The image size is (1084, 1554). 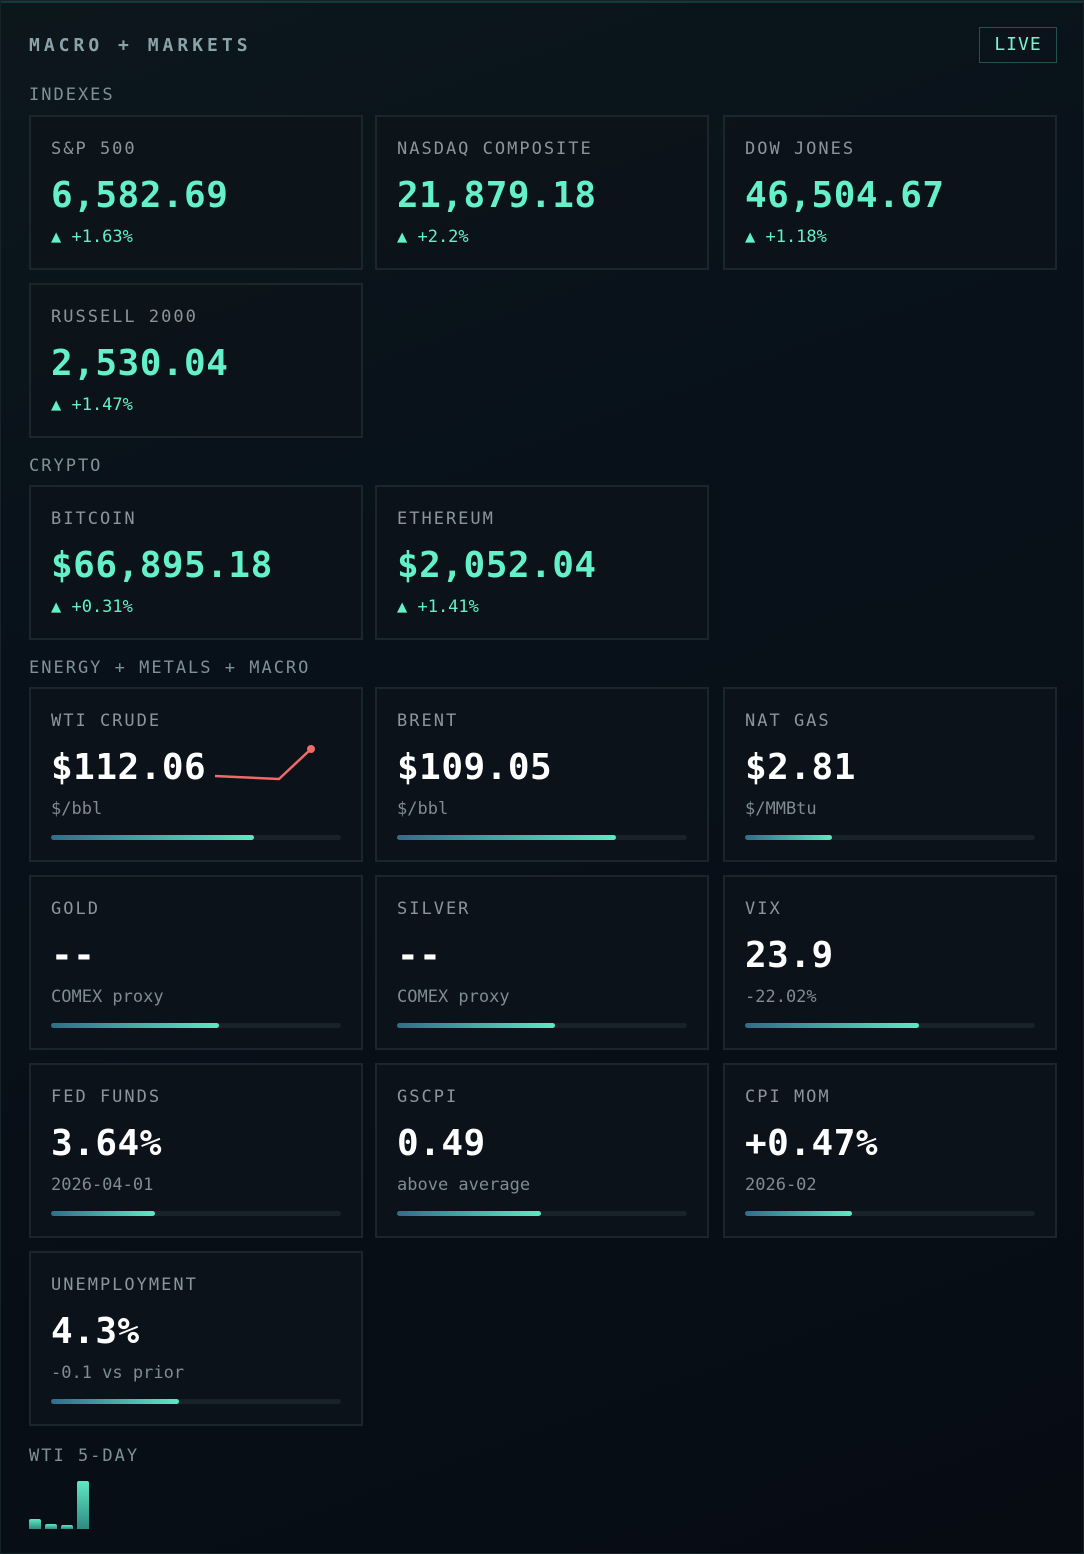 I want to click on wti-sparkline, so click(x=264, y=763).